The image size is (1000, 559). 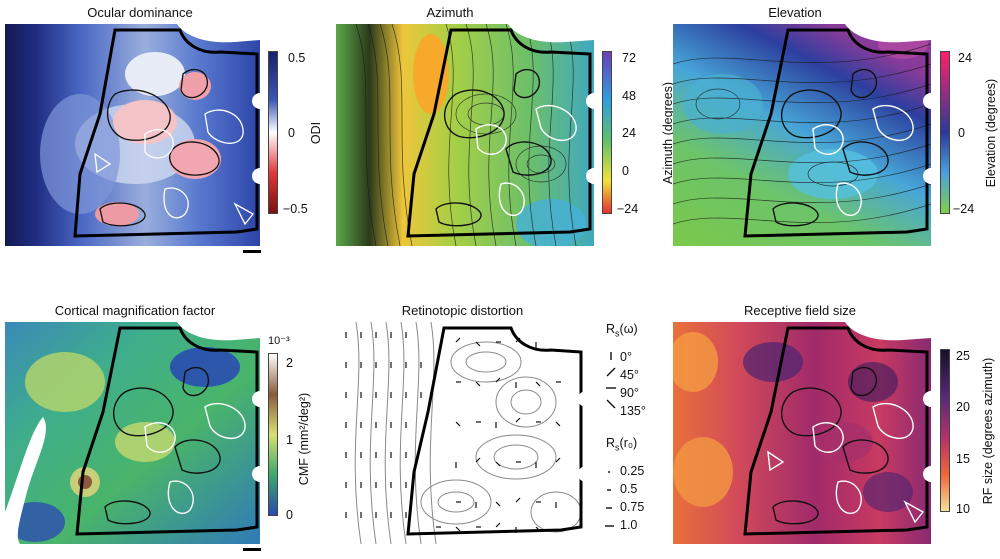 I want to click on colorbar-tick: 15, so click(x=963, y=459).